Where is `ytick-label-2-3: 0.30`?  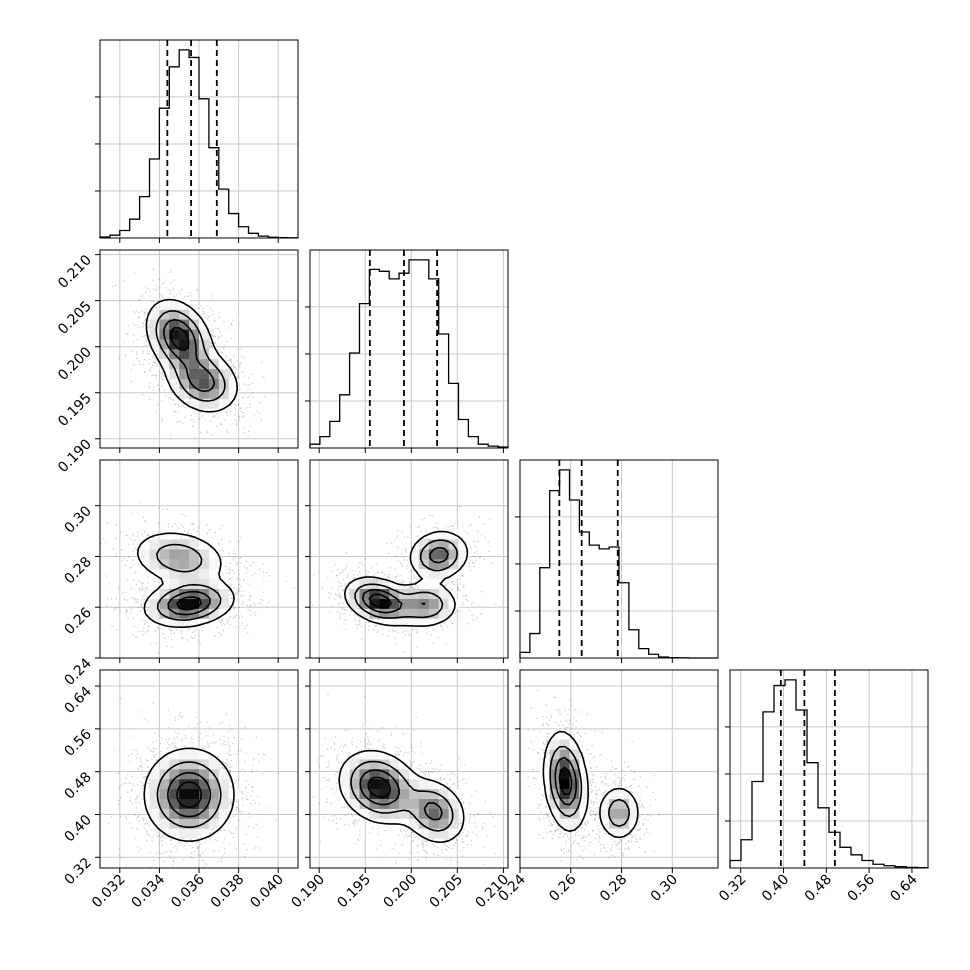
ytick-label-2-3: 0.30 is located at coordinates (77, 519).